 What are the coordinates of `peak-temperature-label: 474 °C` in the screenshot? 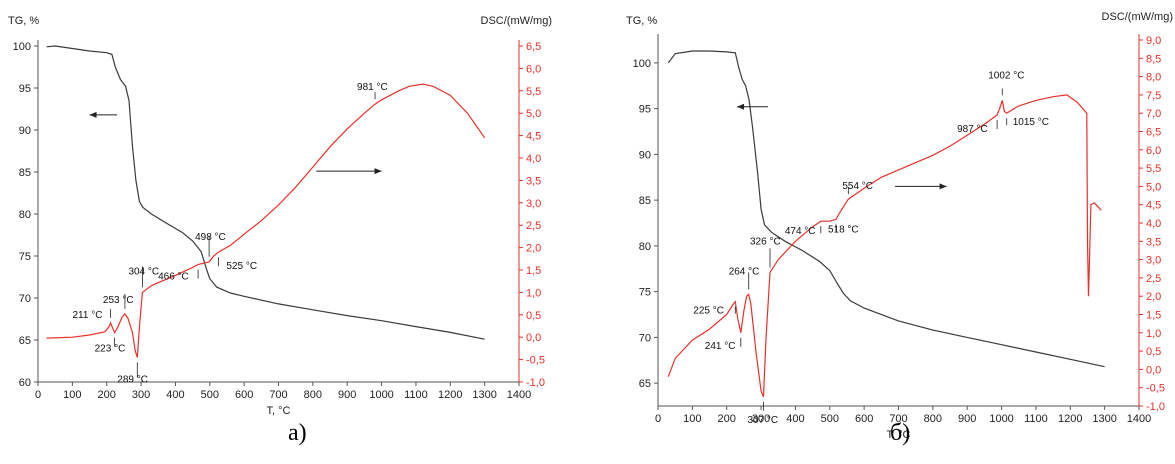 It's located at (800, 231).